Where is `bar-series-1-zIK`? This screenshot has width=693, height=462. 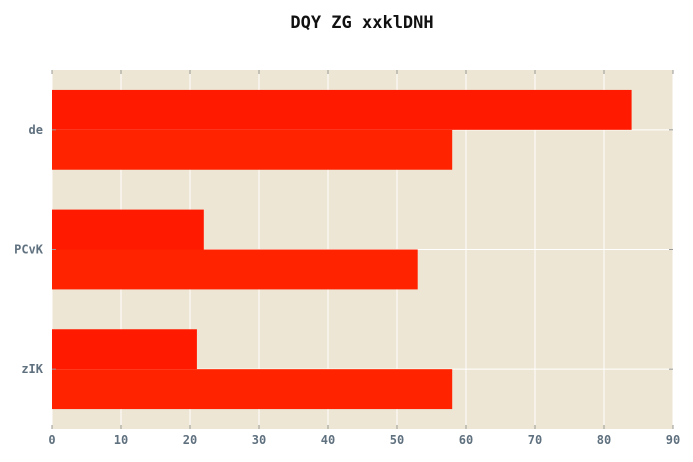 bar-series-1-zIK is located at coordinates (124, 349).